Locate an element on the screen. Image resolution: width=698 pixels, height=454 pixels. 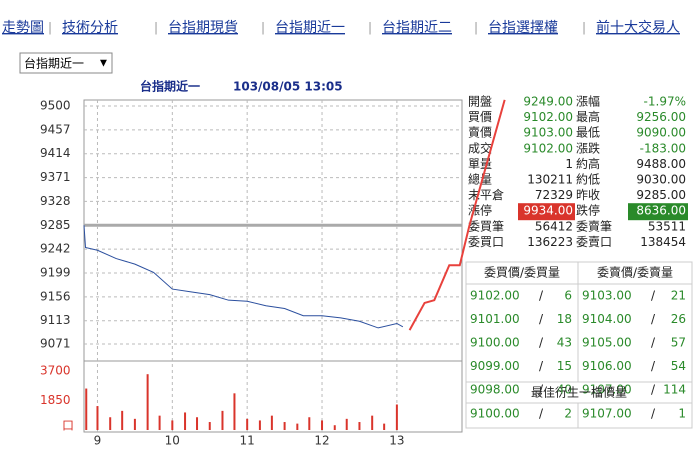
y-tick-label: 9500 is located at coordinates (55, 106).